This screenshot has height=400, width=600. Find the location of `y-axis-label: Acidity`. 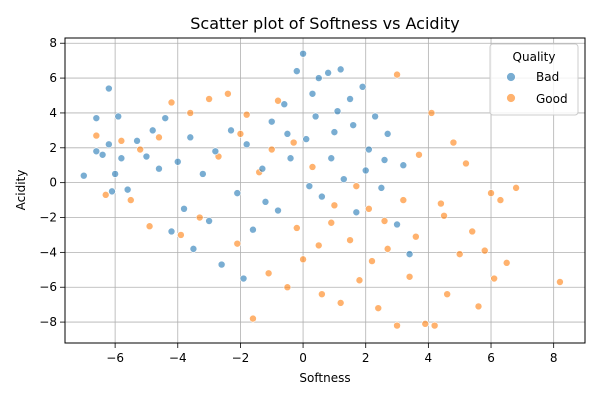

y-axis-label: Acidity is located at coordinates (21, 190).